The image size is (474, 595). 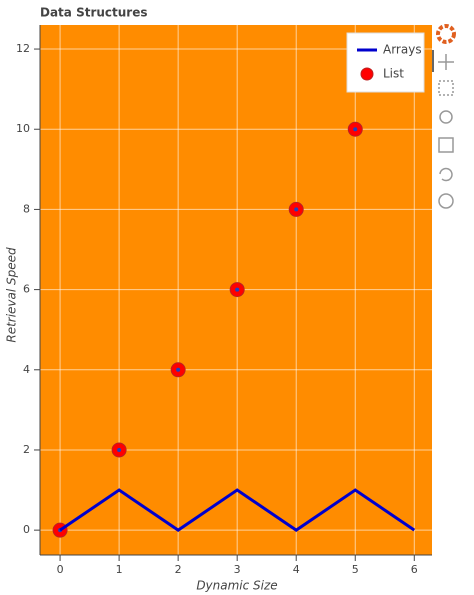 I want to click on toolbar, so click(x=444, y=116).